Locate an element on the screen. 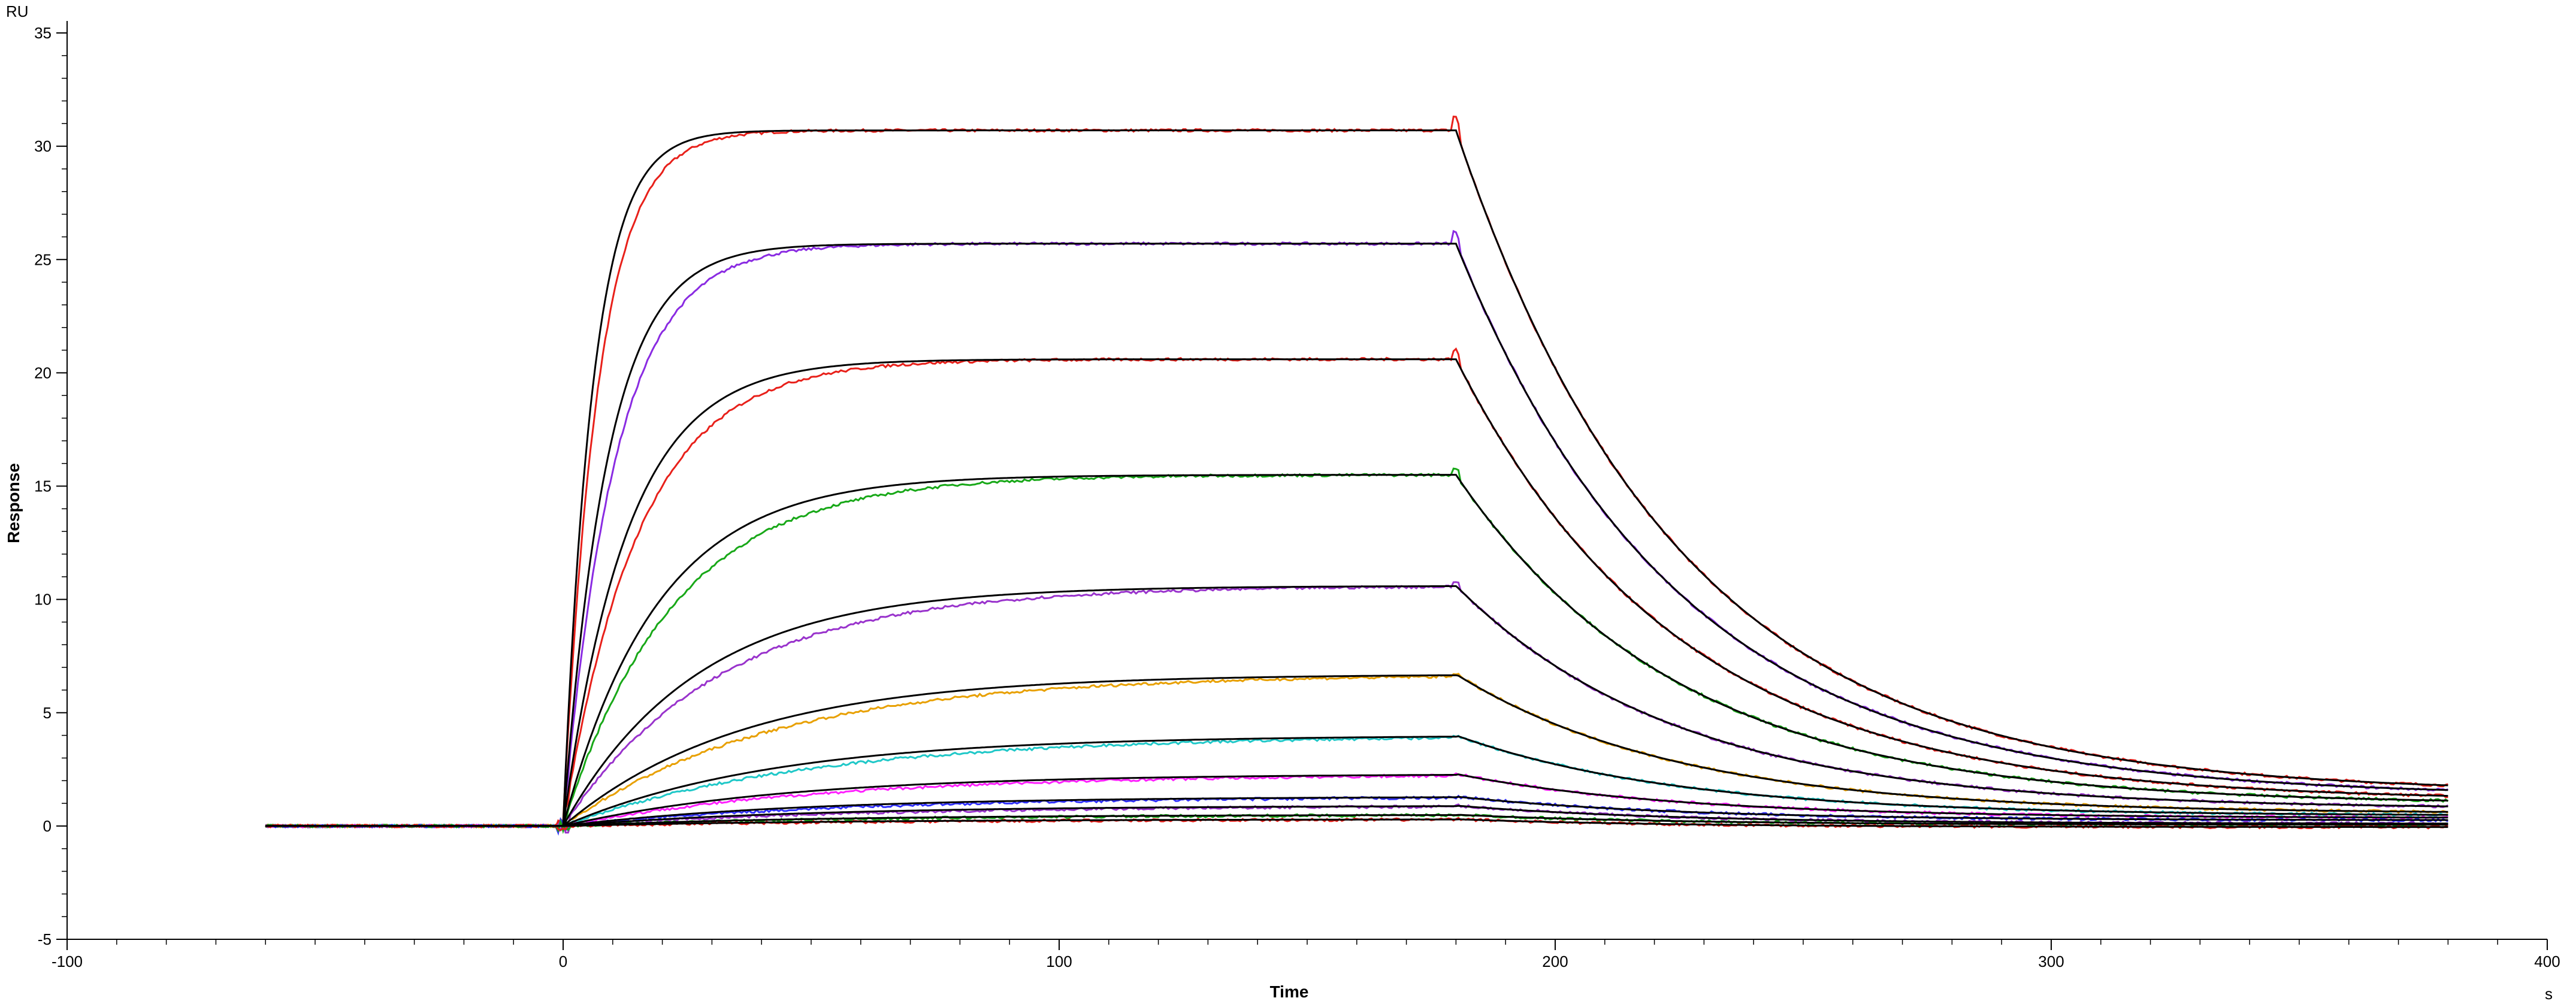  series-6-fit is located at coordinates (1356, 750).